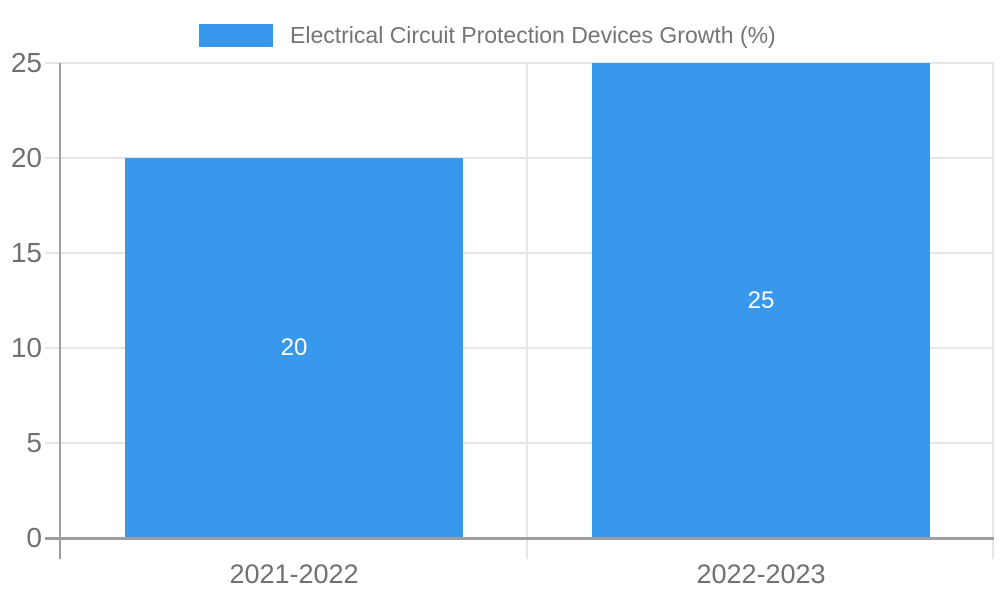  Describe the element at coordinates (34, 537) in the screenshot. I see `y-axis-tick-label: 0` at that location.